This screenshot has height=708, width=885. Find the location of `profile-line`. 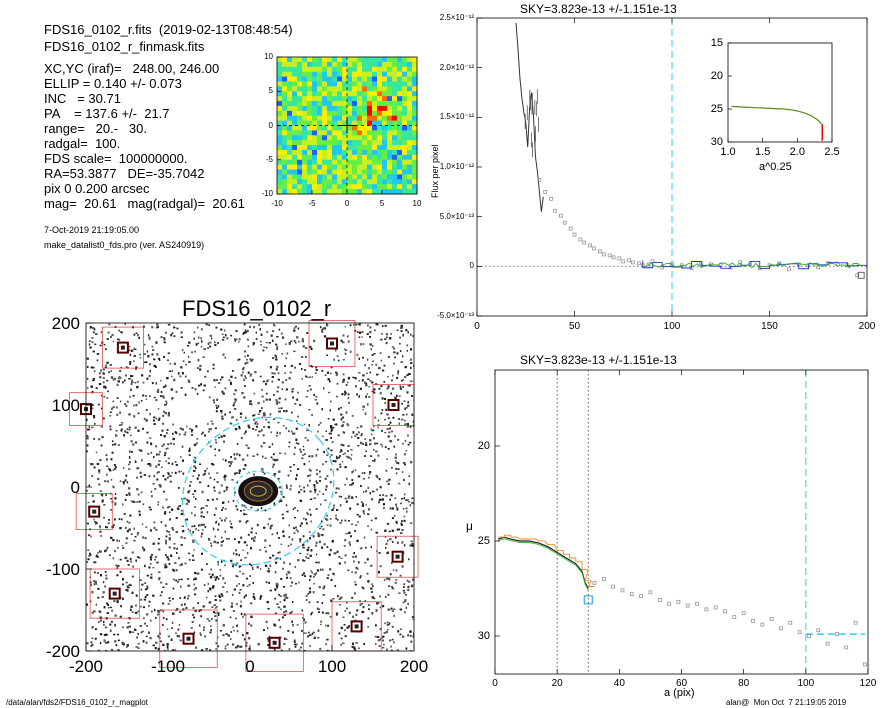

profile-line is located at coordinates (529, 117).